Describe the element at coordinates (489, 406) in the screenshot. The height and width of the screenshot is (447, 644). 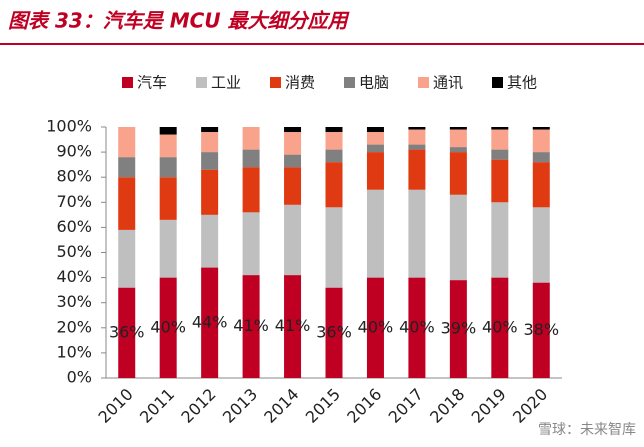
I see `x-tick-label: 2019` at that location.